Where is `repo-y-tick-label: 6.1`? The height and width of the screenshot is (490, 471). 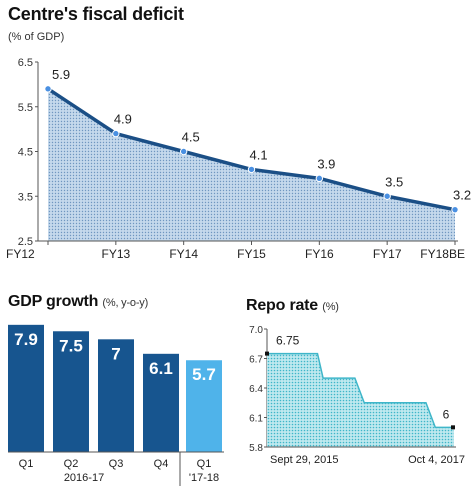
repo-y-tick-label: 6.1 is located at coordinates (256, 419).